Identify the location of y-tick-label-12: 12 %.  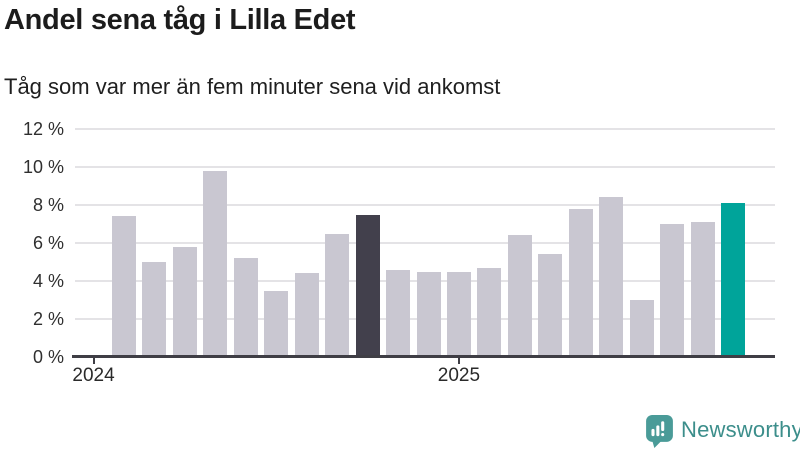
(43, 129).